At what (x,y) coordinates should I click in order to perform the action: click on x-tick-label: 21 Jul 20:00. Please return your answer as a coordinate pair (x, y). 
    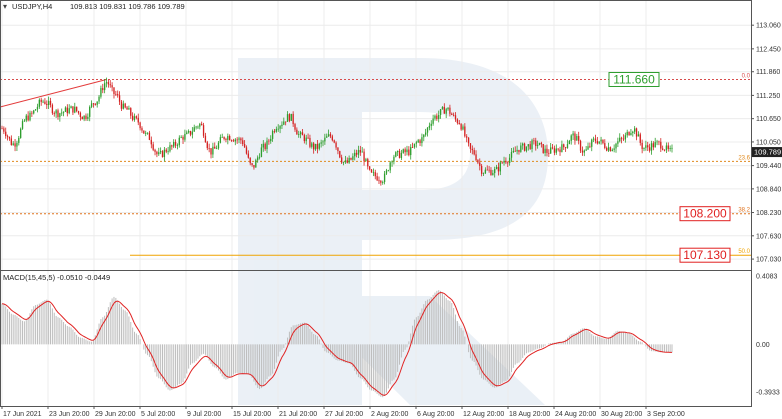
    Looking at the image, I should click on (298, 414).